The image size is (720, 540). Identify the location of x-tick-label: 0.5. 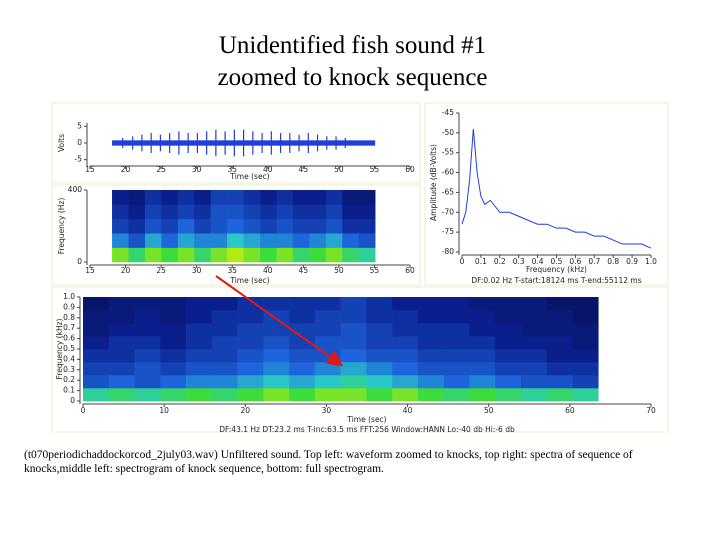
(557, 261).